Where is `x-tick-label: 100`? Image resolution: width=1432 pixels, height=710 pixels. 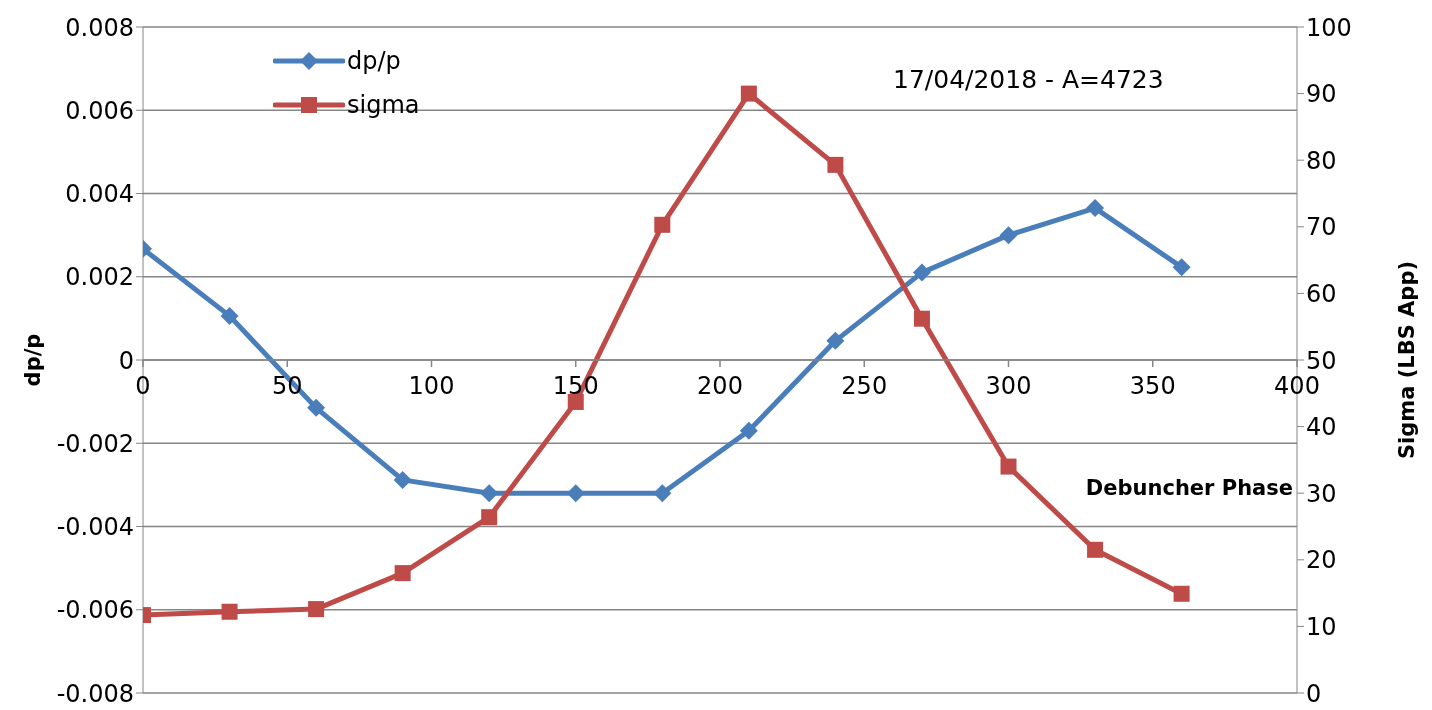 x-tick-label: 100 is located at coordinates (431, 386).